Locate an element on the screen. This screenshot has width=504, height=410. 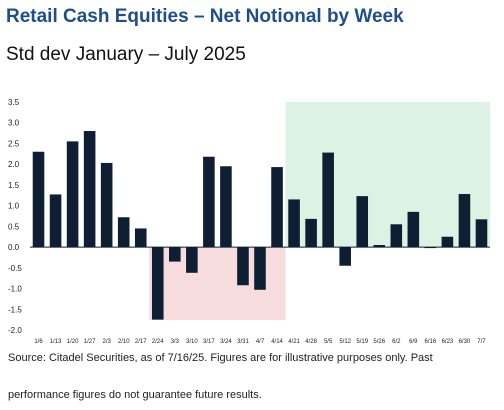
y-tick-label: 2.0 is located at coordinates (14, 164).